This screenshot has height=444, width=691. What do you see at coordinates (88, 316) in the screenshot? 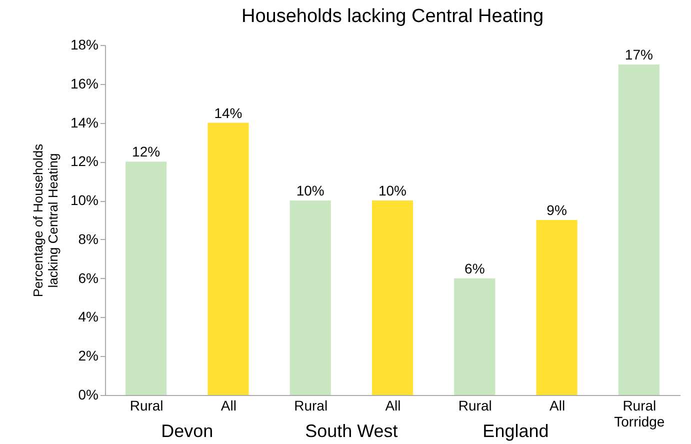
I see `y-tick-label: 4%` at bounding box center [88, 316].